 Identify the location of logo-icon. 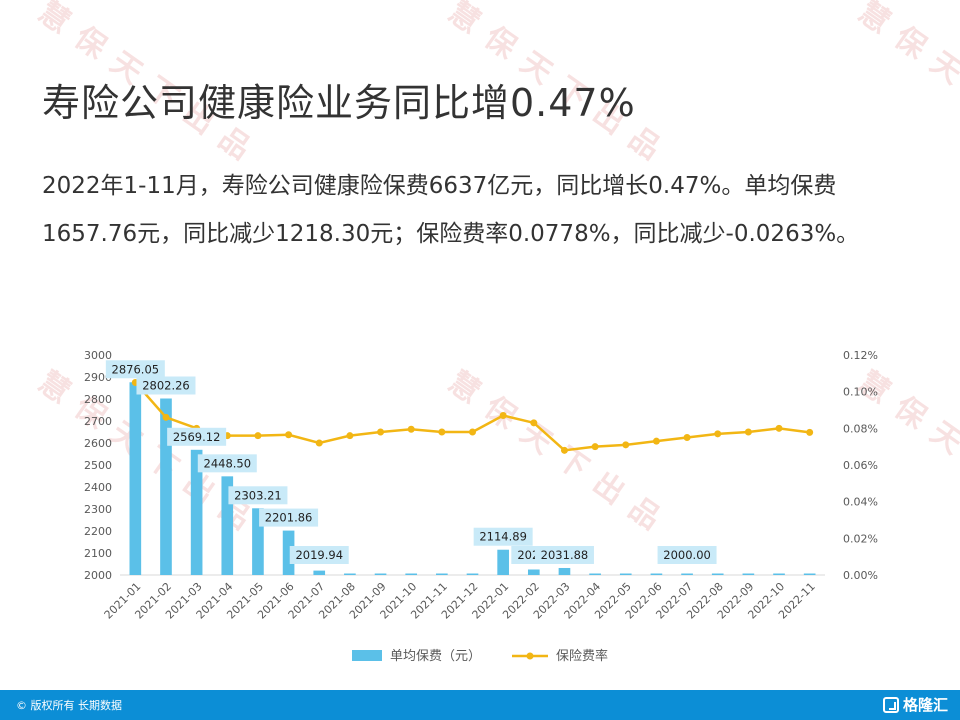
(890, 704).